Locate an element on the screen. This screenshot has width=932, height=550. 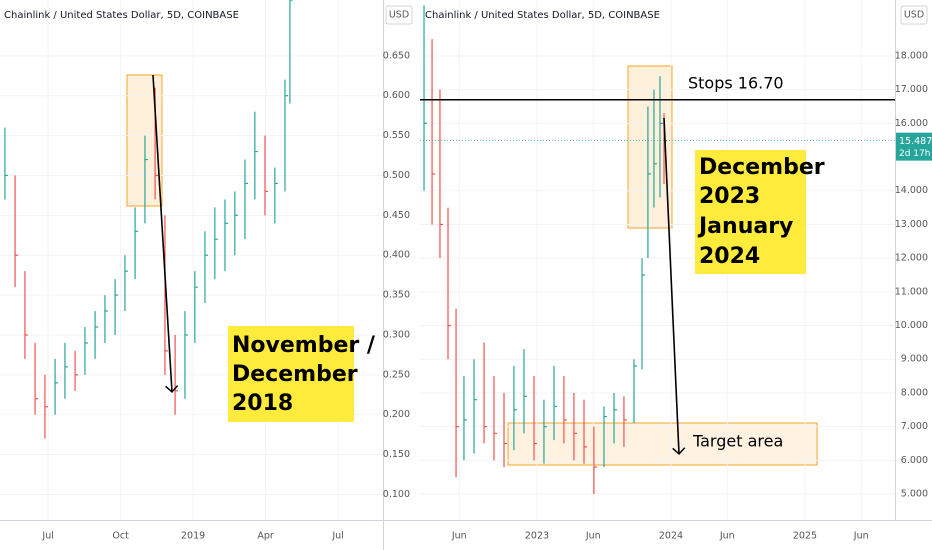
y-tick-label: 18.000 is located at coordinates (911, 55).